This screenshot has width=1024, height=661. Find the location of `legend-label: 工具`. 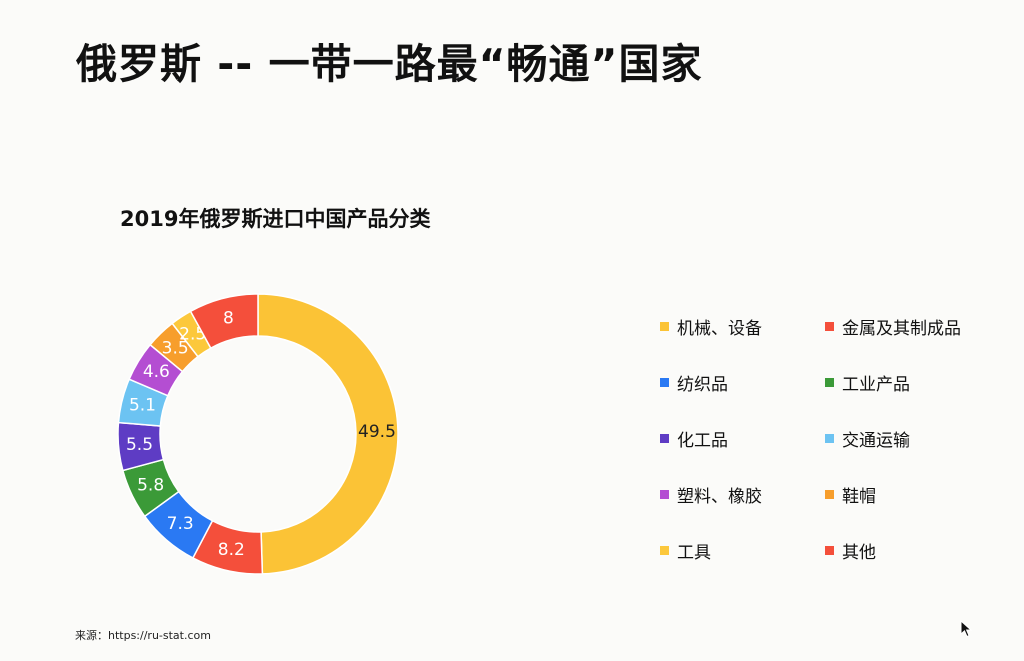

legend-label: 工具 is located at coordinates (694, 552).